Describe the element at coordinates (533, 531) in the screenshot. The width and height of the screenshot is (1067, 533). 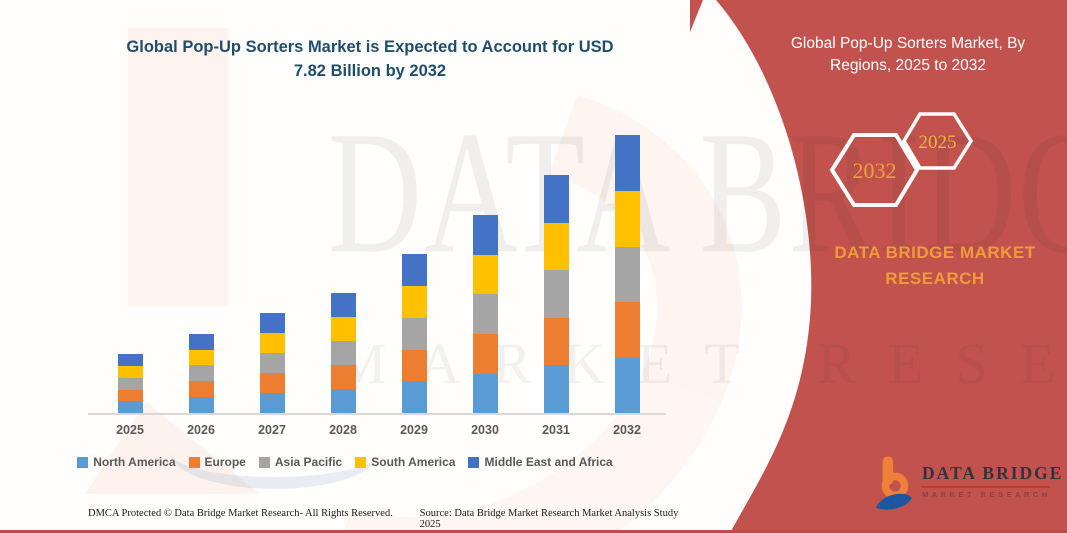
I see `bottom-accent-line` at that location.